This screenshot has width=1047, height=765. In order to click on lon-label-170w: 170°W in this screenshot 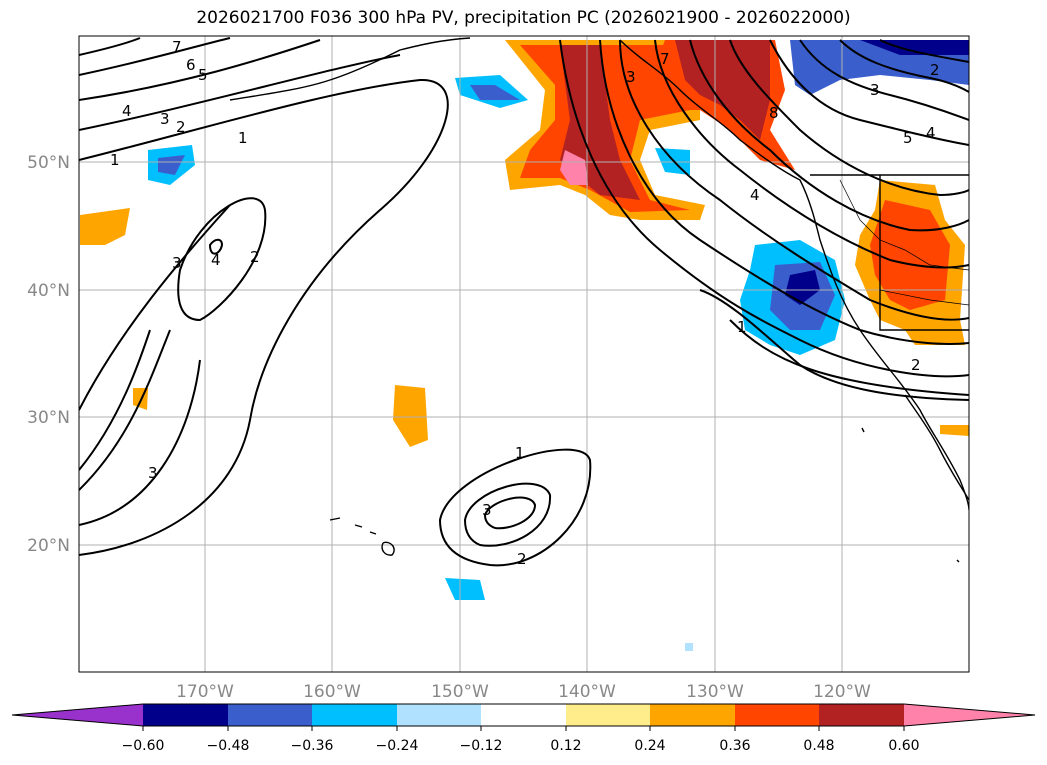, I will do `click(205, 692)`.